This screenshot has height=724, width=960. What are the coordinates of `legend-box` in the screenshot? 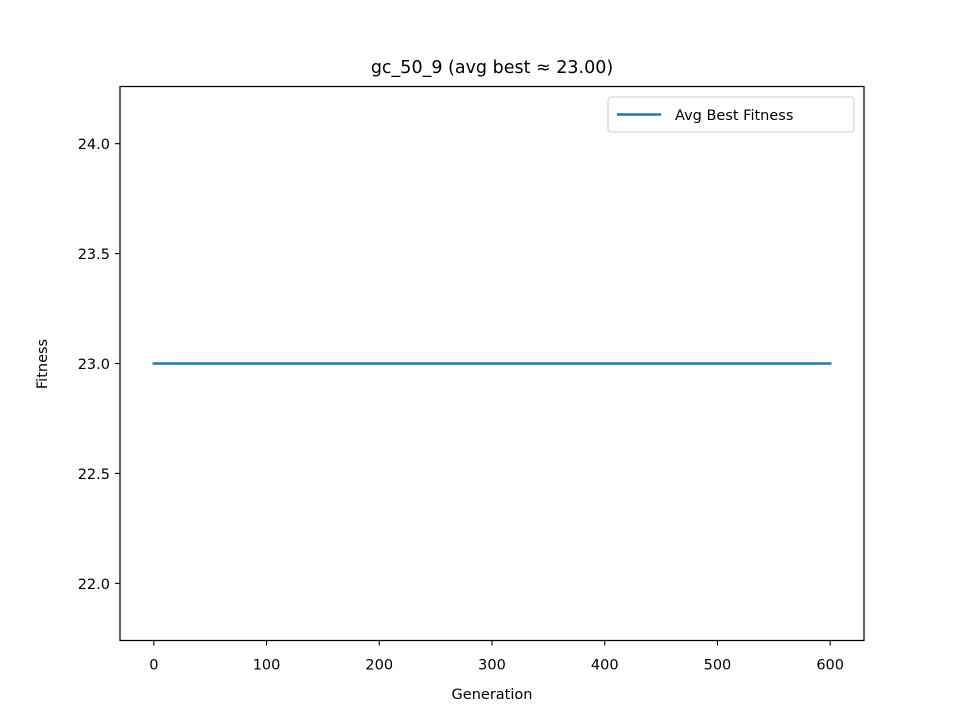 It's located at (731, 114).